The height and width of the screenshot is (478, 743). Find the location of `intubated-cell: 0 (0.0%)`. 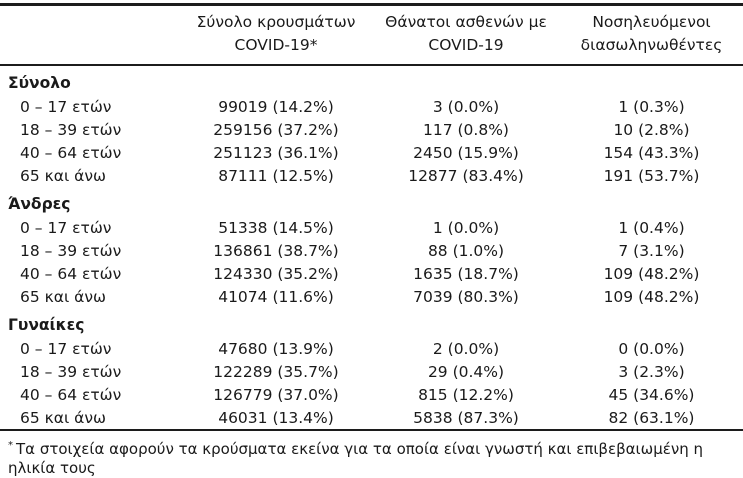

intubated-cell: 0 (0.0%) is located at coordinates (651, 348).